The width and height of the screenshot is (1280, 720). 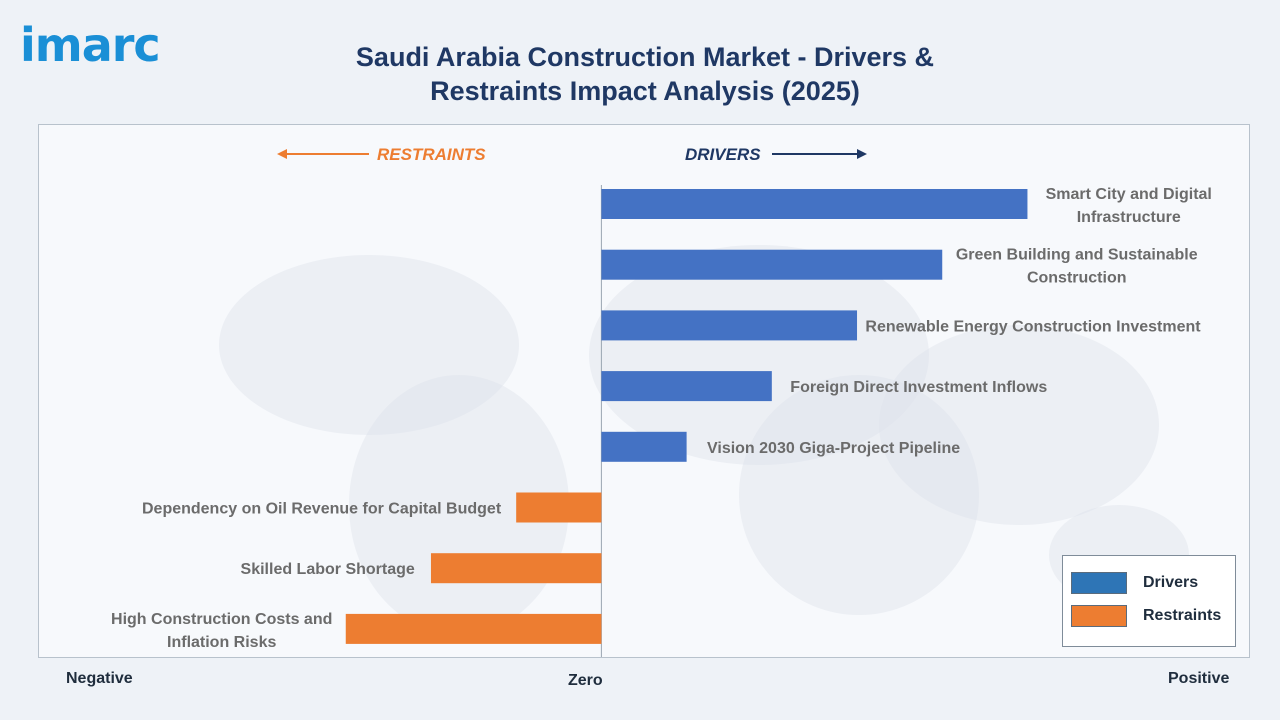 I want to click on legend-item-drivers: Drivers, so click(x=1134, y=583).